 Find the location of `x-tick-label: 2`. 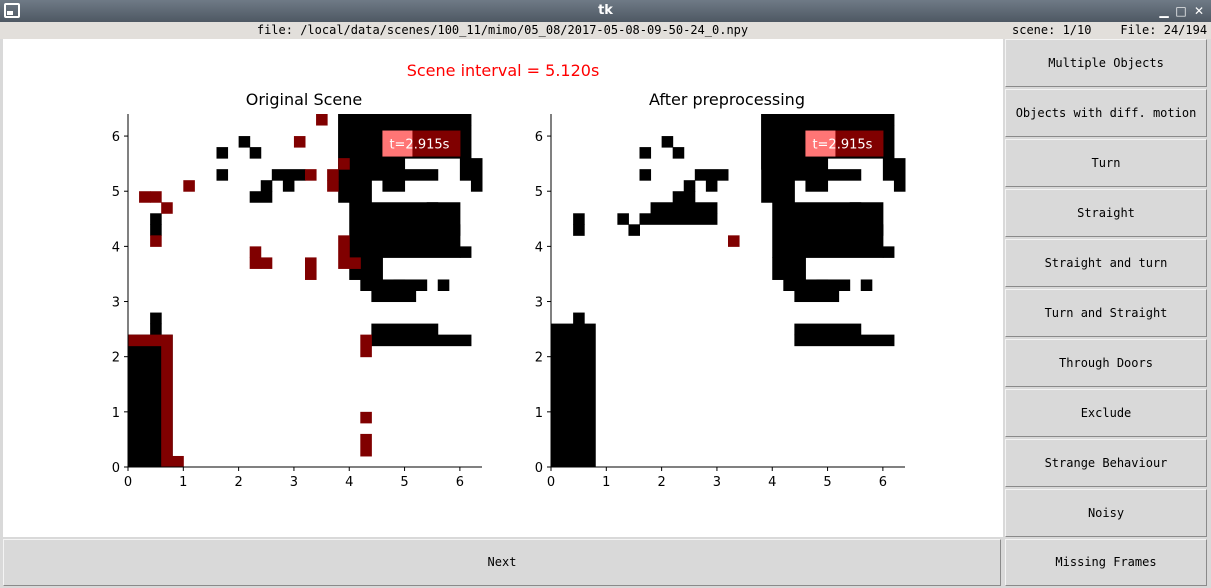

x-tick-label: 2 is located at coordinates (661, 482).